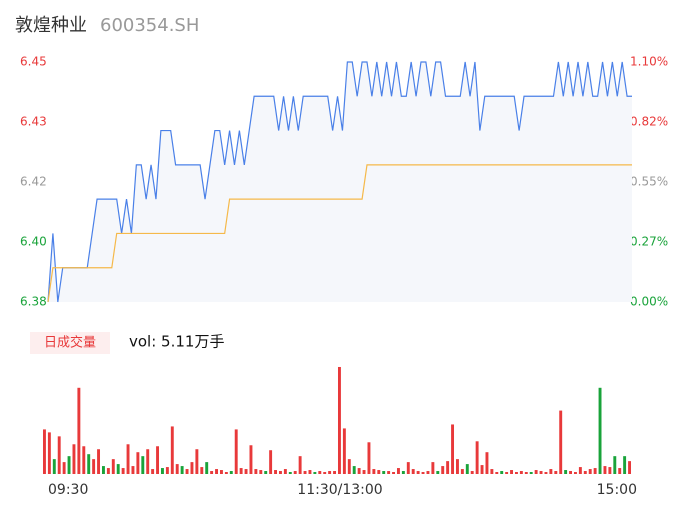 The image size is (686, 524). What do you see at coordinates (649, 121) in the screenshot?
I see `y2-tick-label: 0.82%` at bounding box center [649, 121].